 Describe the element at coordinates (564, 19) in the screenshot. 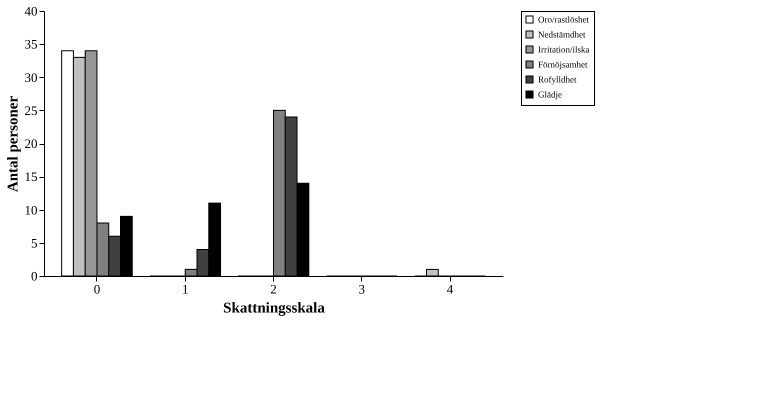

I see `legend-label: Oro/rastlöshet` at that location.